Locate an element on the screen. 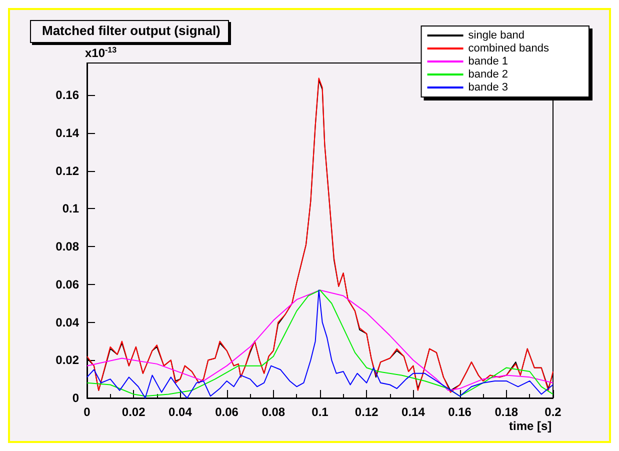 The image size is (619, 451). y-tick-label: 0.08 is located at coordinates (68, 247).